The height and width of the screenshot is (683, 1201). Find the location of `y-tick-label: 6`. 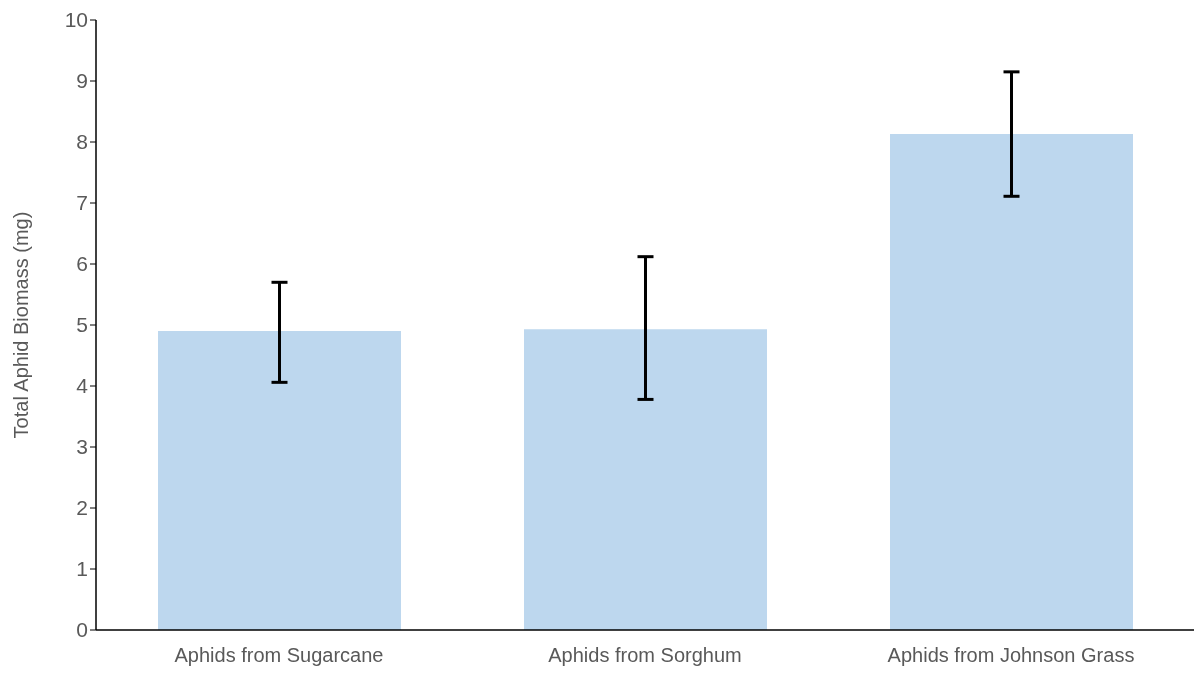

y-tick-label: 6 is located at coordinates (82, 264).